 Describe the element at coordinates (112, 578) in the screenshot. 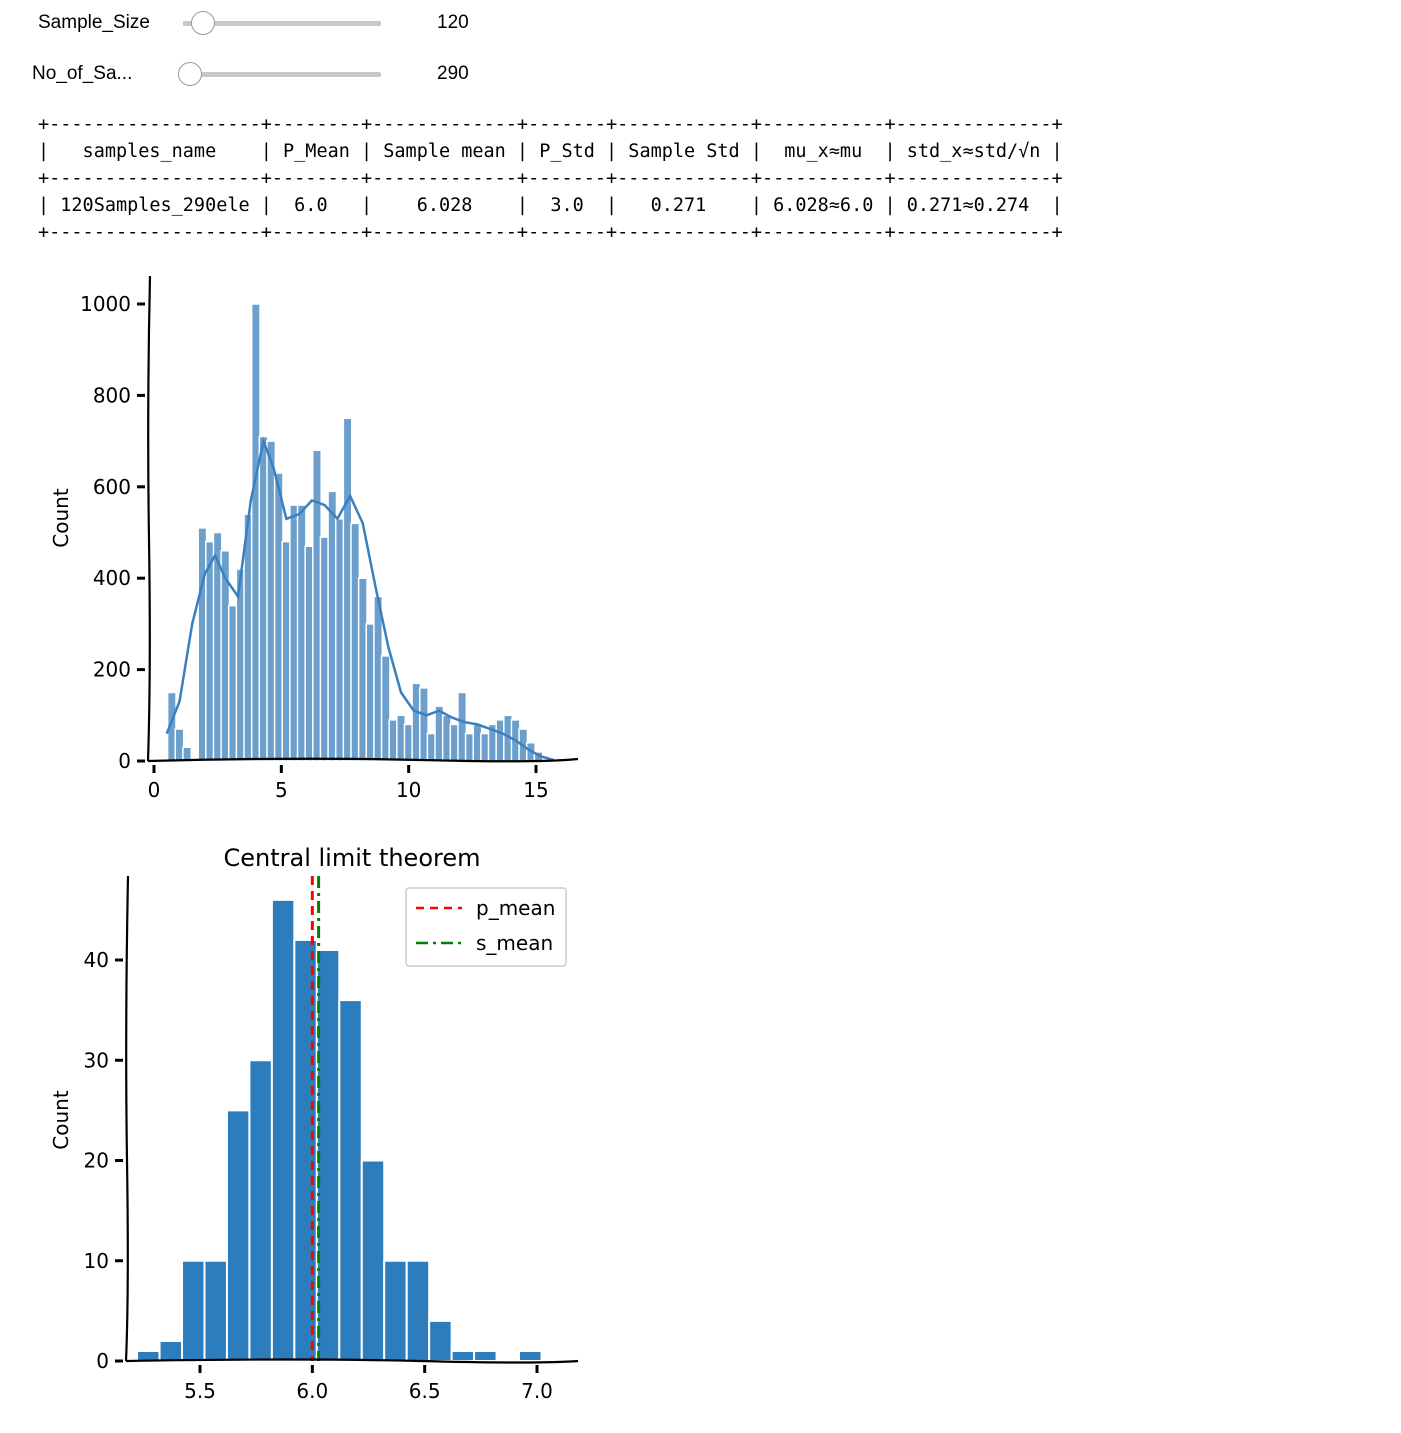

I see `y-tick-label: 400` at that location.